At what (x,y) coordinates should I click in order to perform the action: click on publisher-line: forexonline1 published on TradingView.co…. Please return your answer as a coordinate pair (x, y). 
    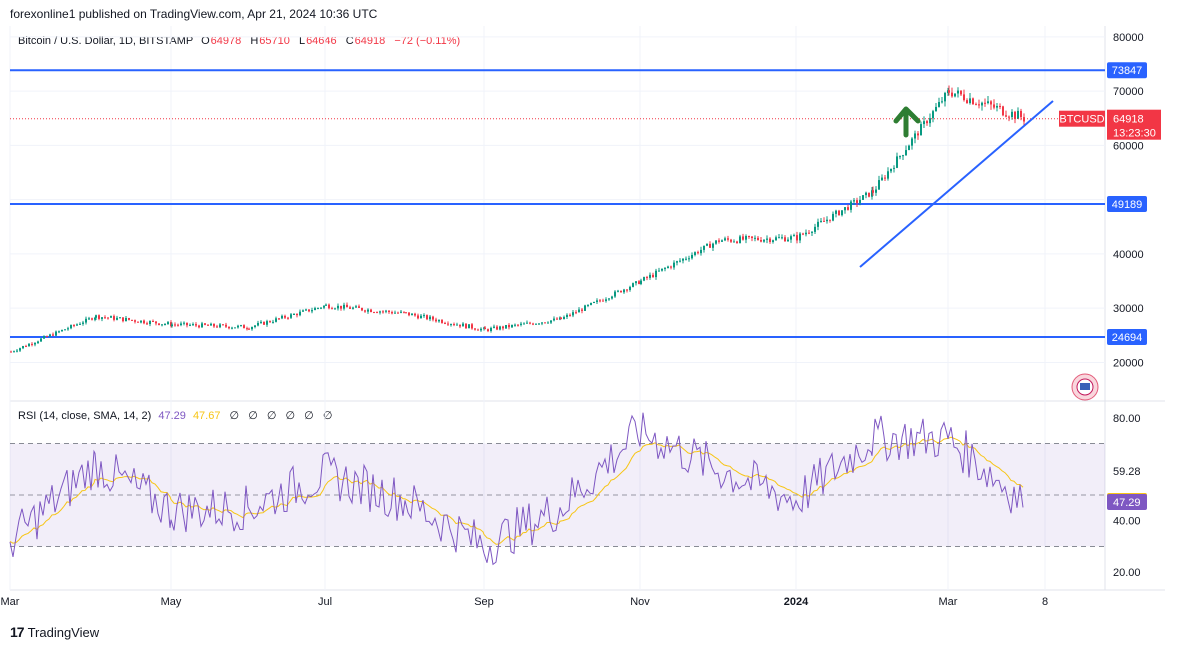
    Looking at the image, I should click on (194, 14).